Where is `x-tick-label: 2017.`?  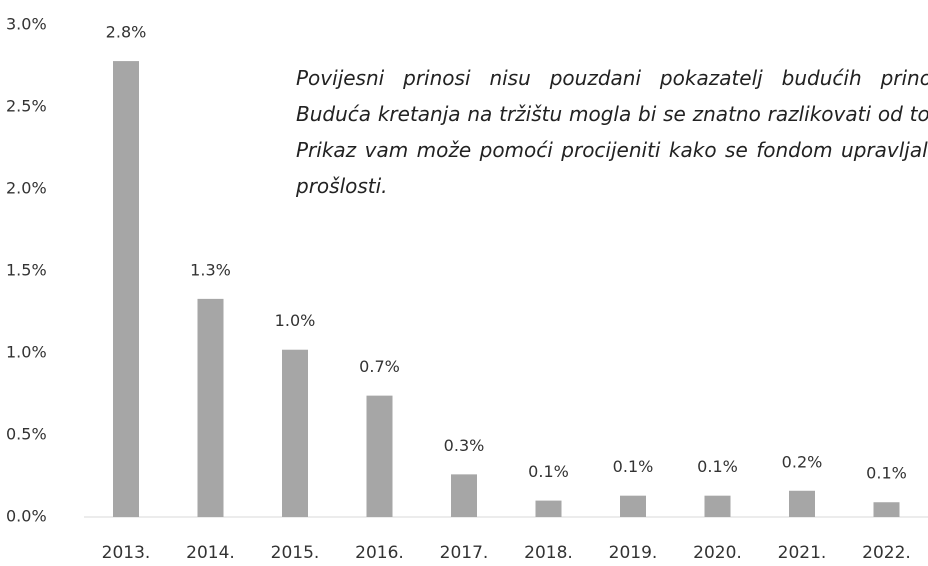 x-tick-label: 2017. is located at coordinates (464, 553).